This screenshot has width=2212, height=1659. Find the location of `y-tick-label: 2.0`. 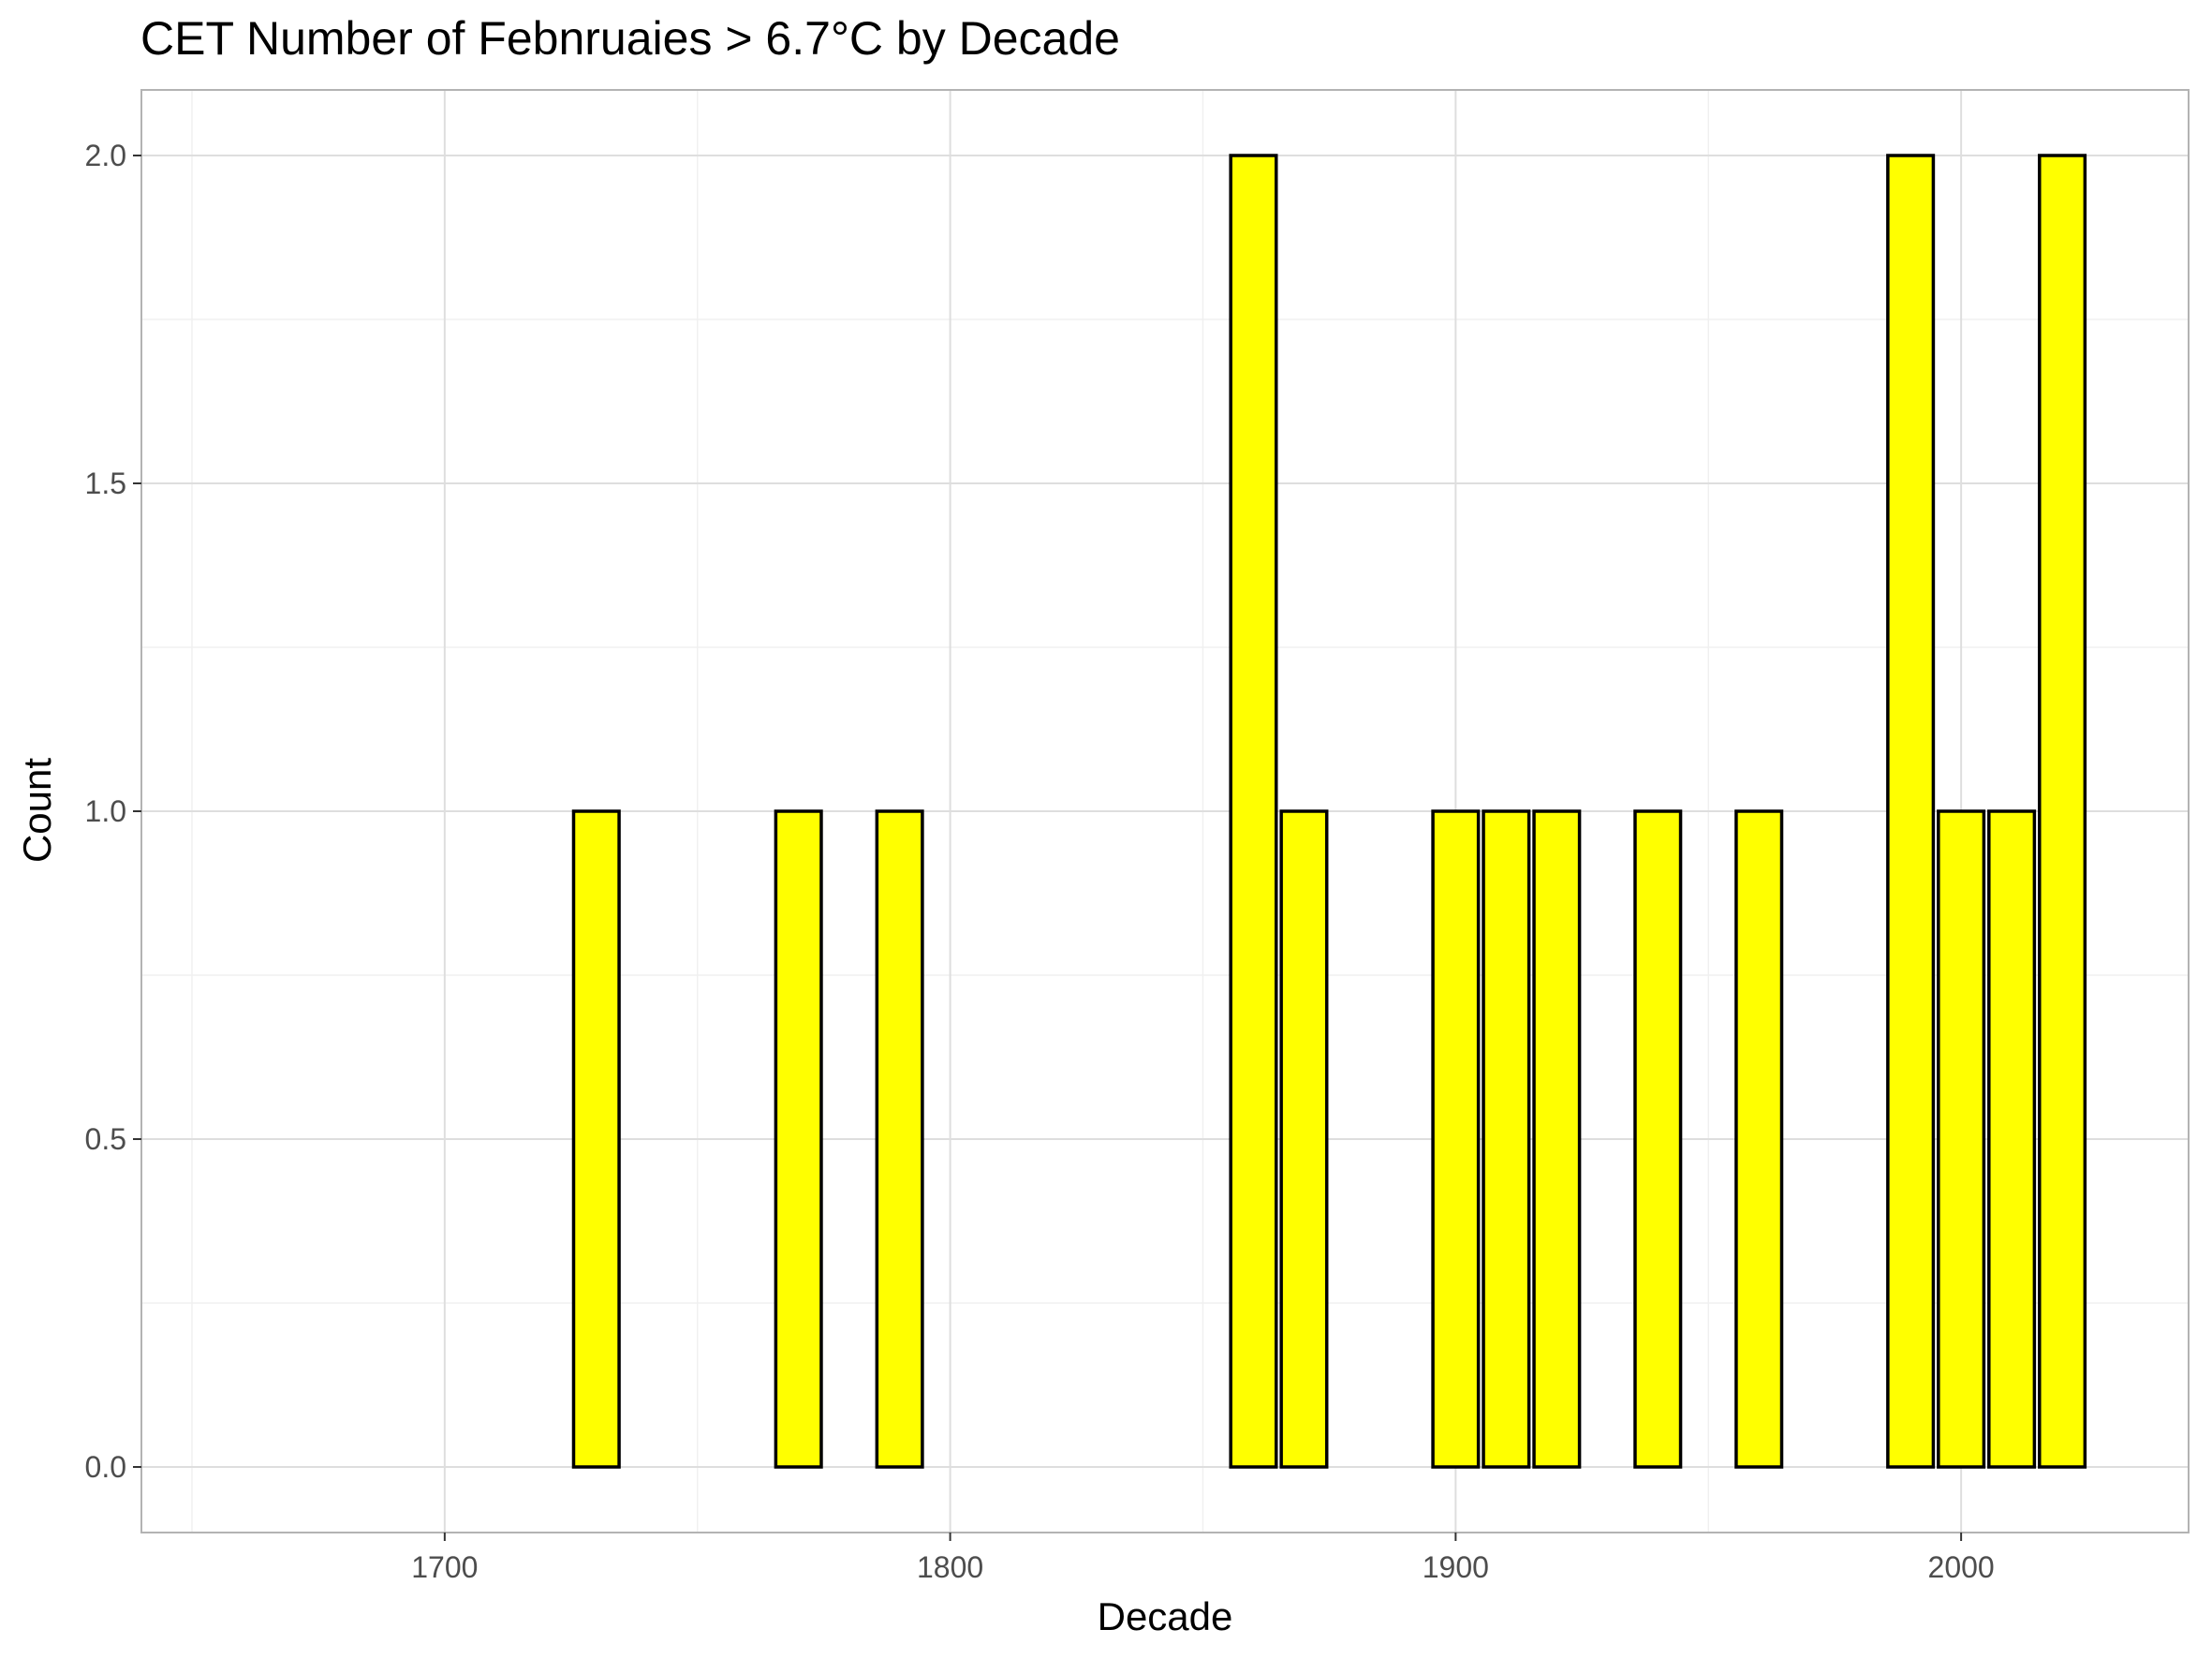

y-tick-label: 2.0 is located at coordinates (106, 156).